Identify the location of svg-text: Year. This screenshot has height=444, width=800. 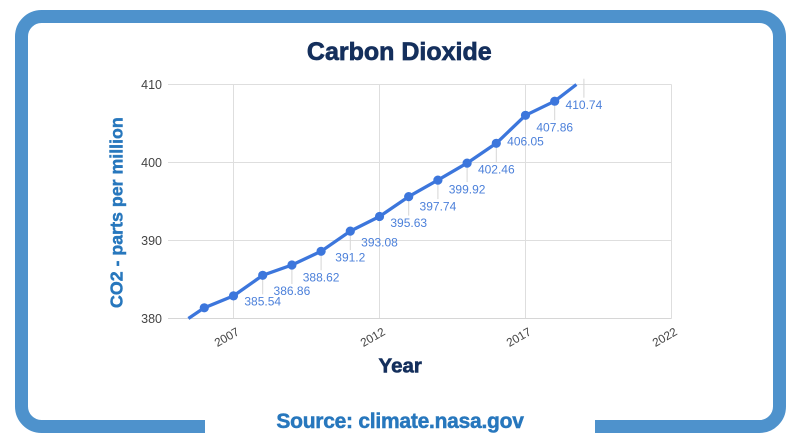
(400, 366).